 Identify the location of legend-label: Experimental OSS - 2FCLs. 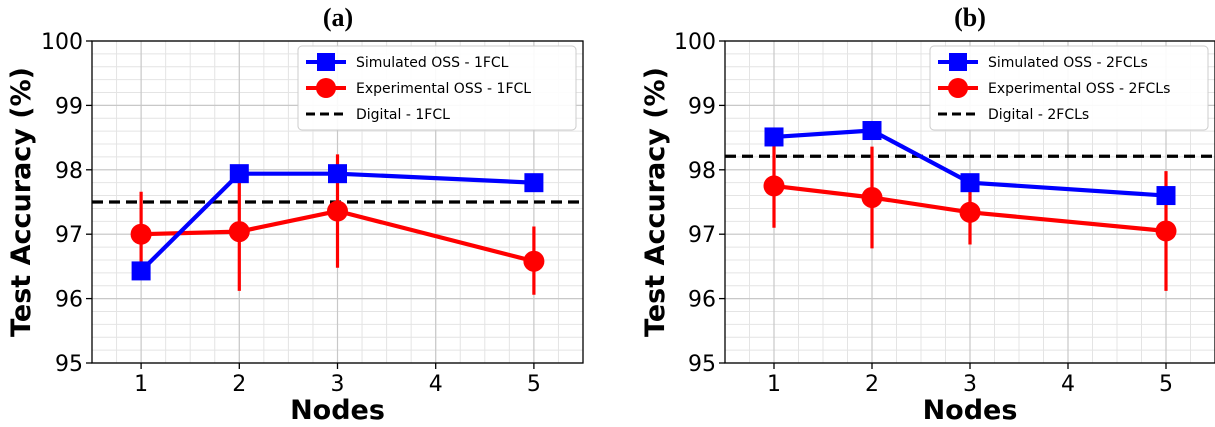
(1079, 89).